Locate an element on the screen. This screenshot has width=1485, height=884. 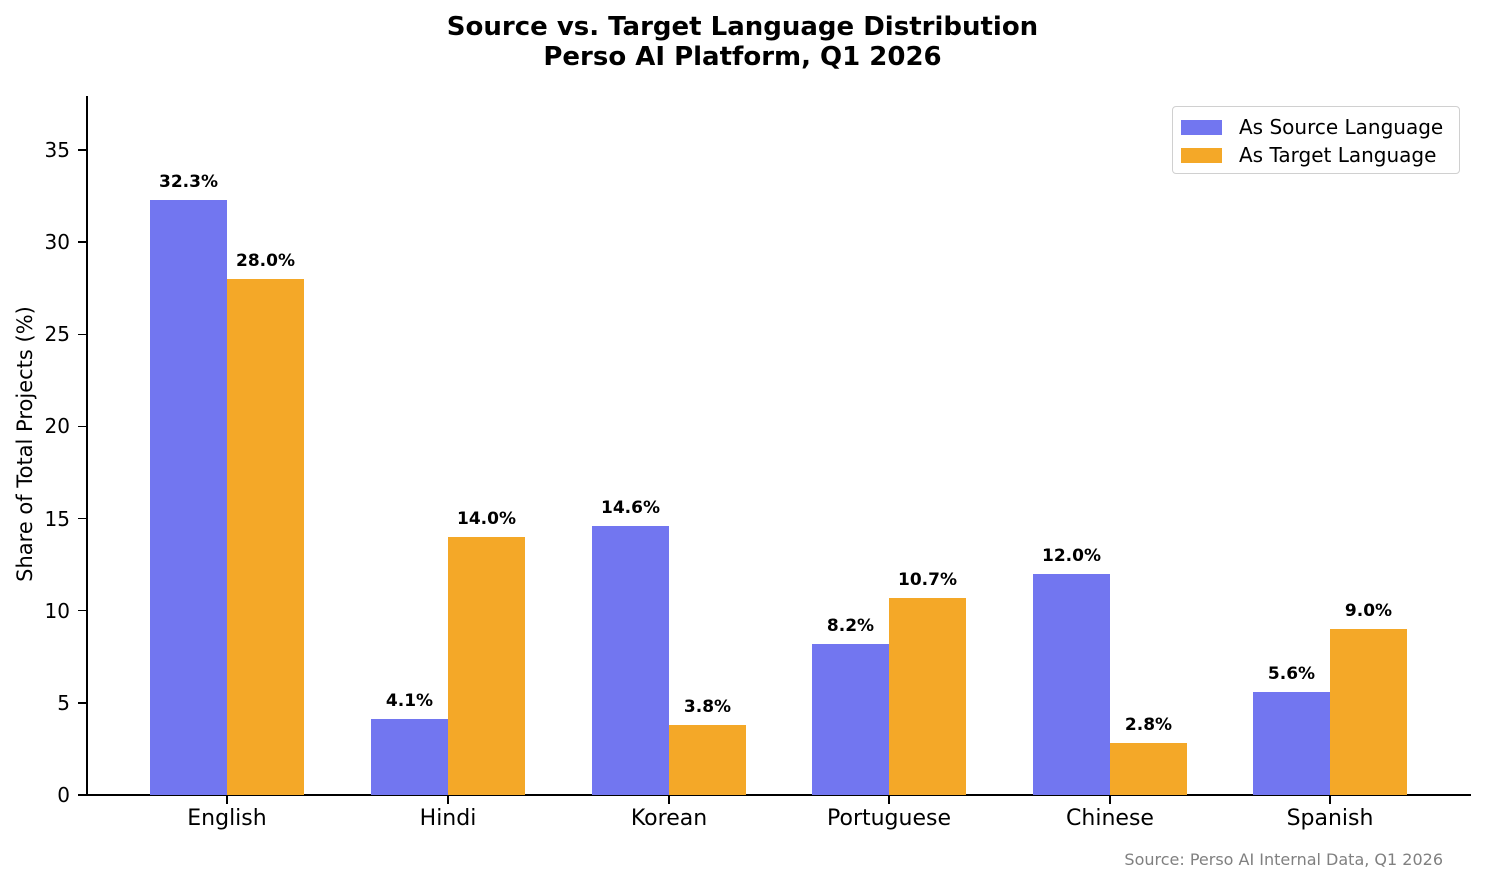
bar-value-label: 5.6% is located at coordinates (1291, 673).